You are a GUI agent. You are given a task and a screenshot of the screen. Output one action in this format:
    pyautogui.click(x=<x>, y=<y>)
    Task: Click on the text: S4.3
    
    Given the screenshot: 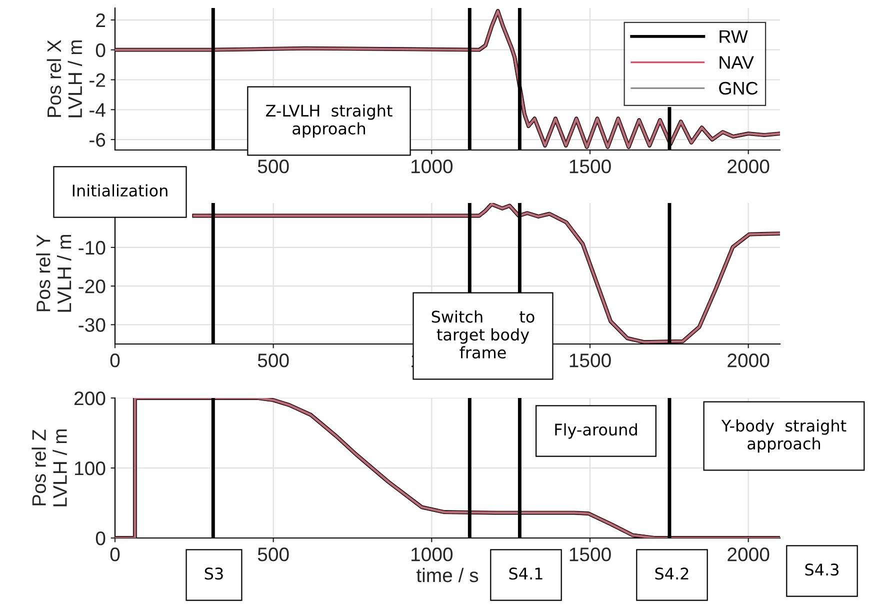 What is the action you would take?
    pyautogui.click(x=821, y=570)
    